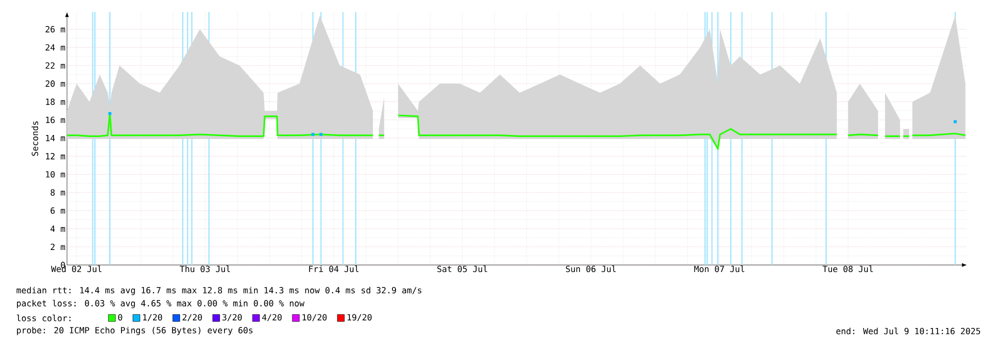 This screenshot has height=347, width=997. What do you see at coordinates (591, 269) in the screenshot?
I see `x-tick-label: Sun 06 Jul` at bounding box center [591, 269].